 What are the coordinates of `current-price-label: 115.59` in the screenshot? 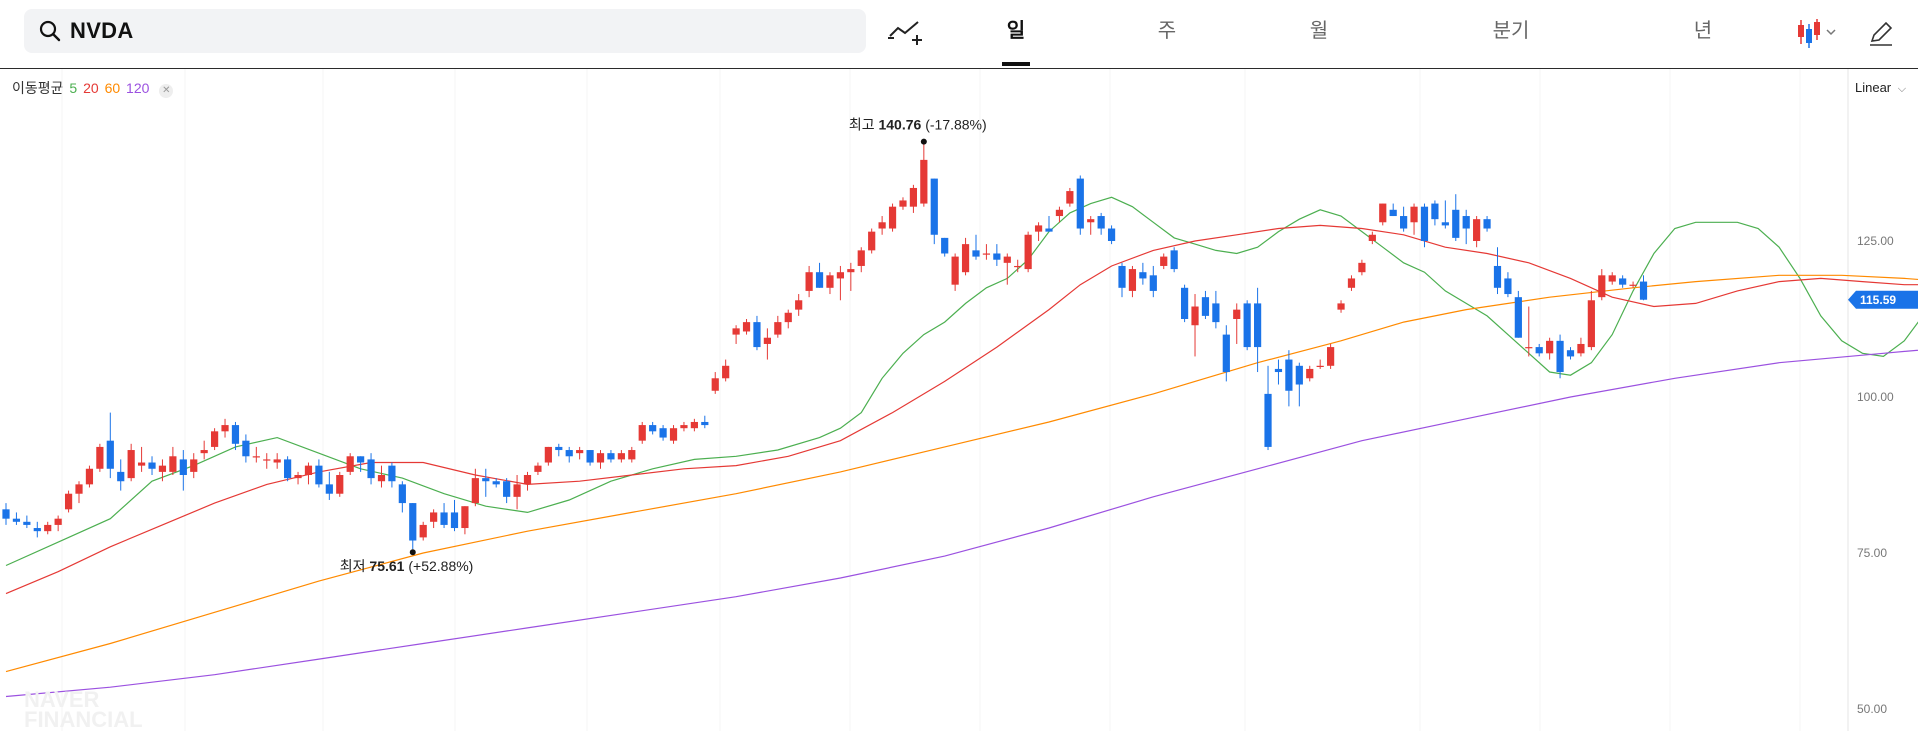 It's located at (1878, 300).